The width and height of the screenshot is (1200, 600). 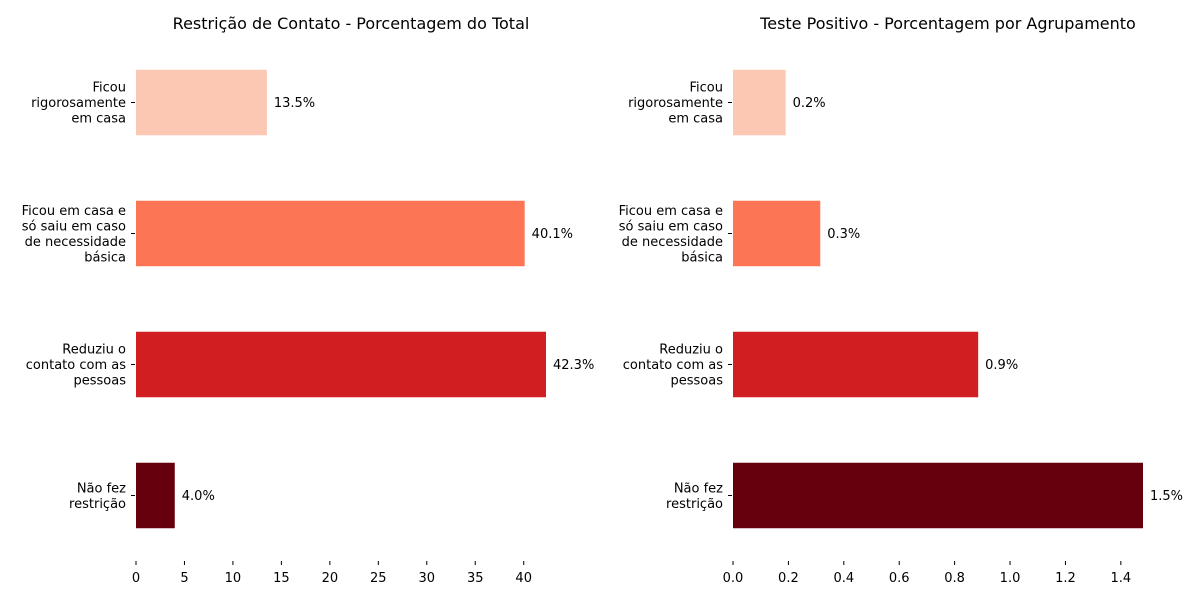 What do you see at coordinates (523, 578) in the screenshot?
I see `x-tick-label: 40` at bounding box center [523, 578].